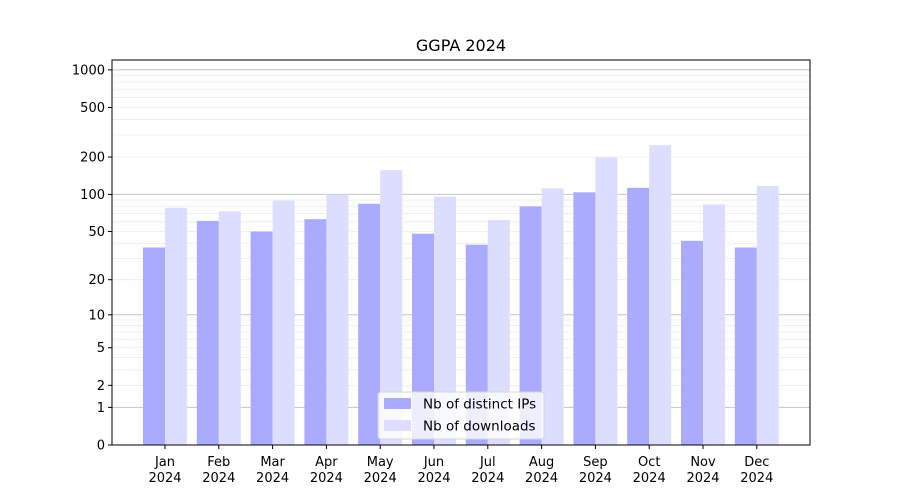 This screenshot has width=900, height=500. What do you see at coordinates (649, 470) in the screenshot?
I see `x-tick-label: Oct 2024` at bounding box center [649, 470].